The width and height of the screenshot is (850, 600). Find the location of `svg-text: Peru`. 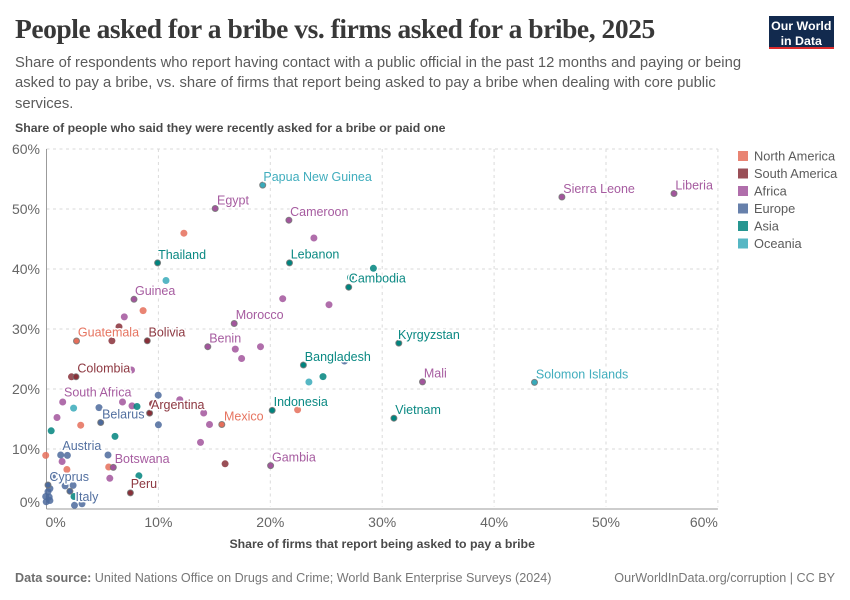

svg-text: Peru is located at coordinates (144, 484).